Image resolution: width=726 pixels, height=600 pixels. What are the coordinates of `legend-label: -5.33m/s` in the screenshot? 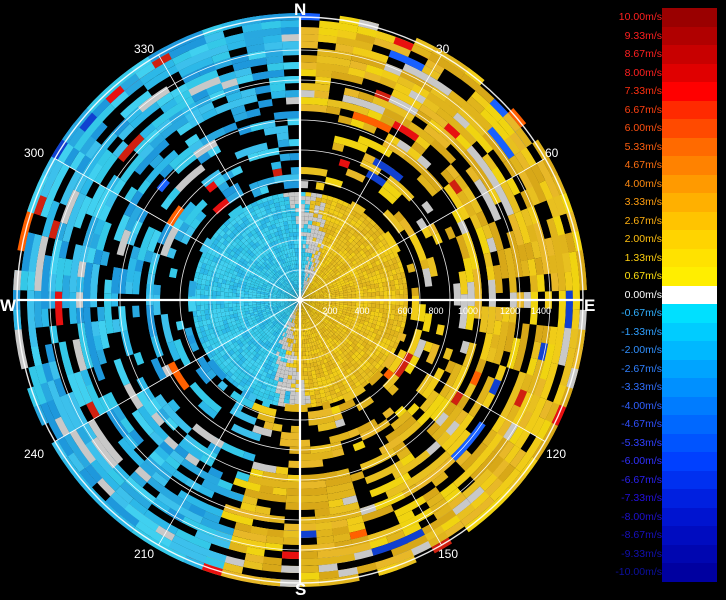 It's located at (641, 442).